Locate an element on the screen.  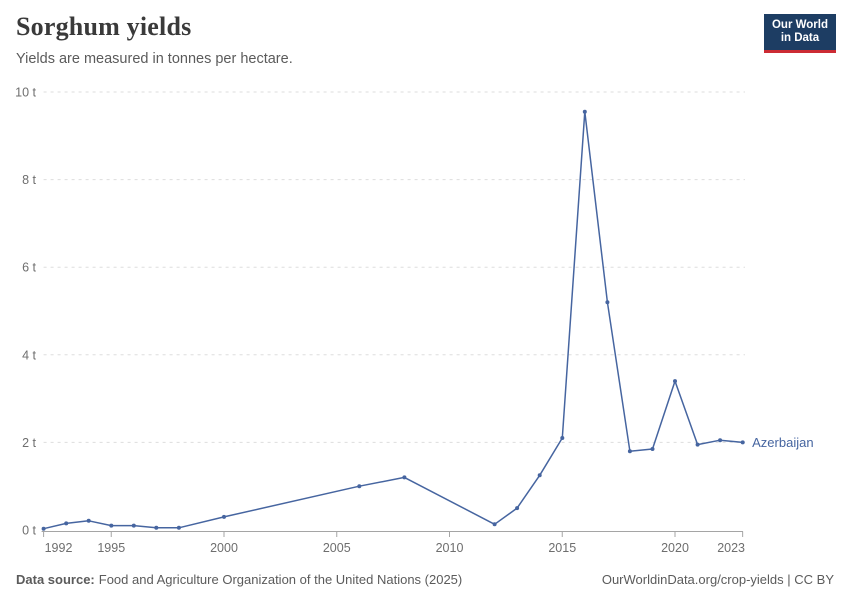
x-tick-label-1995: 1995 is located at coordinates (111, 548).